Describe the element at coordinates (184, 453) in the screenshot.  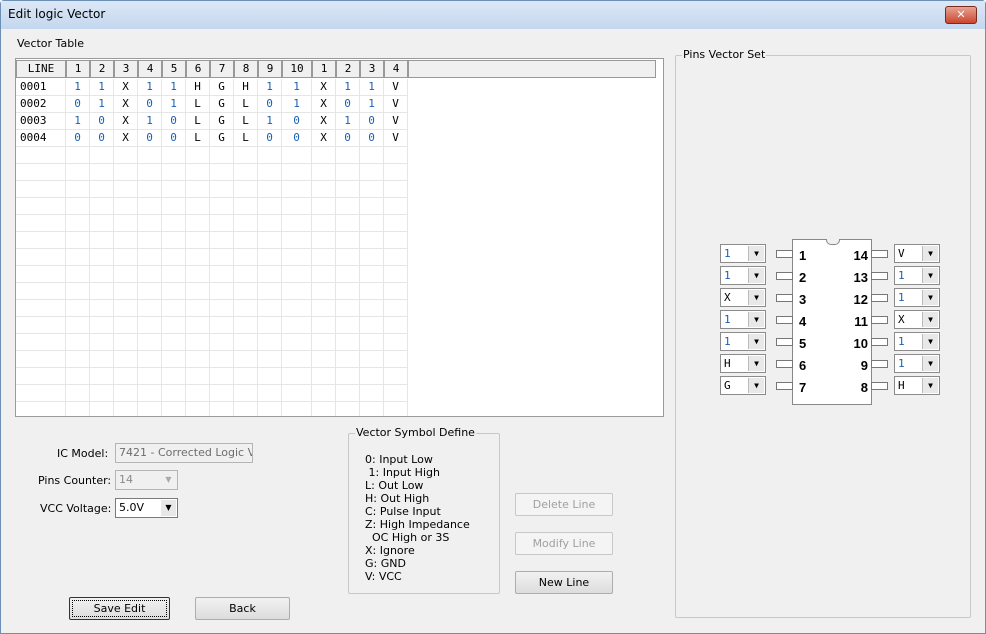
I see `ic-model-field: 7421 - Corrected Logic Vect` at that location.